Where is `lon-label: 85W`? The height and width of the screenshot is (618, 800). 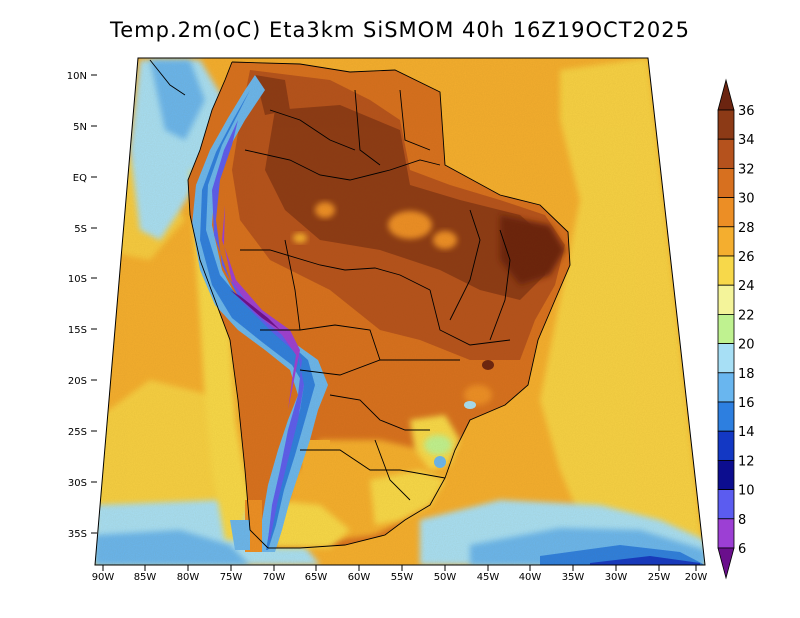
lon-label: 85W is located at coordinates (145, 577).